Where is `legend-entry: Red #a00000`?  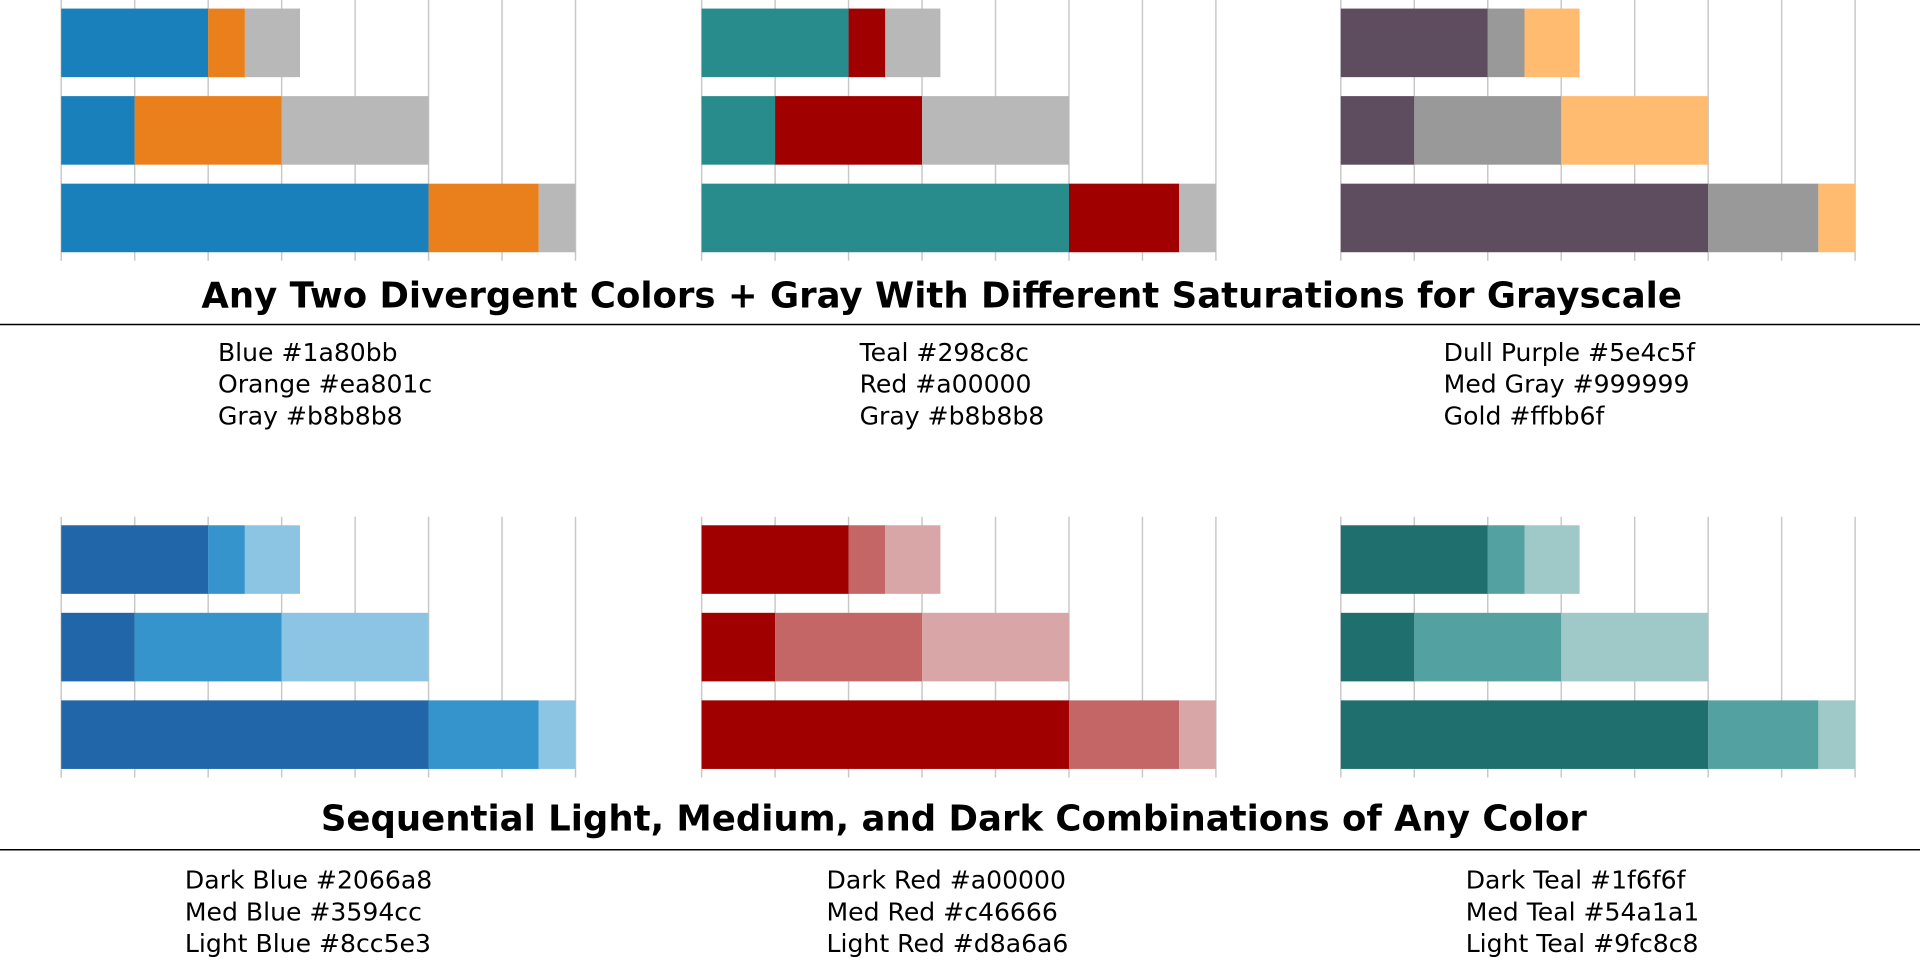 legend-entry: Red #a00000 is located at coordinates (946, 384).